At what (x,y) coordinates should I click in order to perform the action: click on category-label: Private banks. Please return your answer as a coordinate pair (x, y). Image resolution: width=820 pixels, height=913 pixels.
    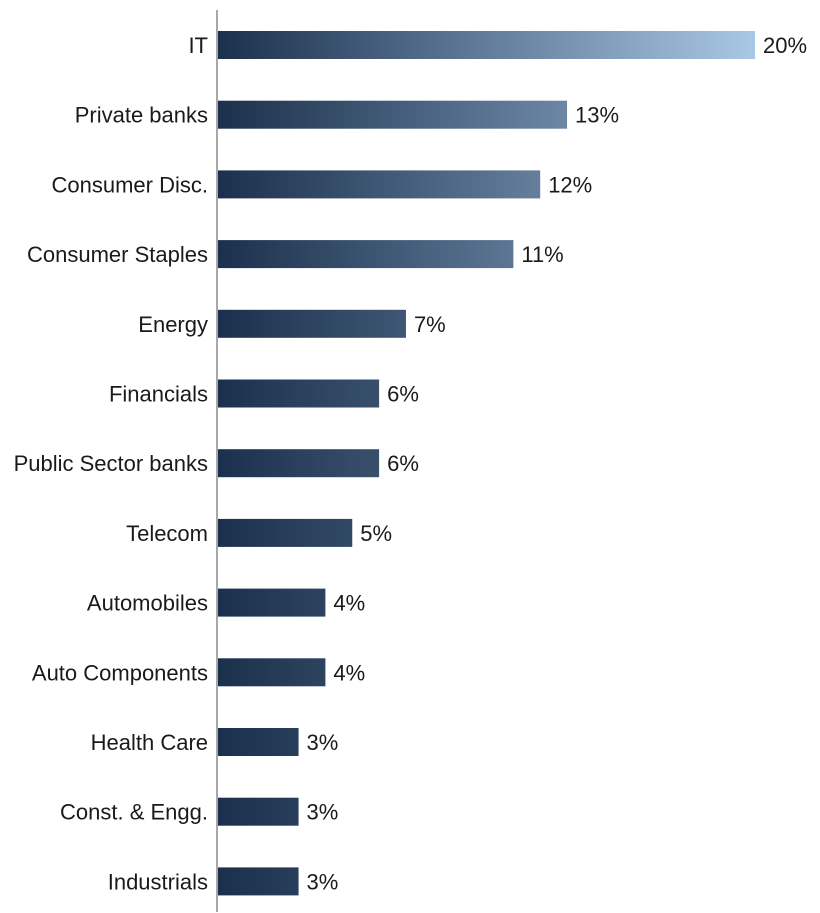
    Looking at the image, I should click on (141, 115).